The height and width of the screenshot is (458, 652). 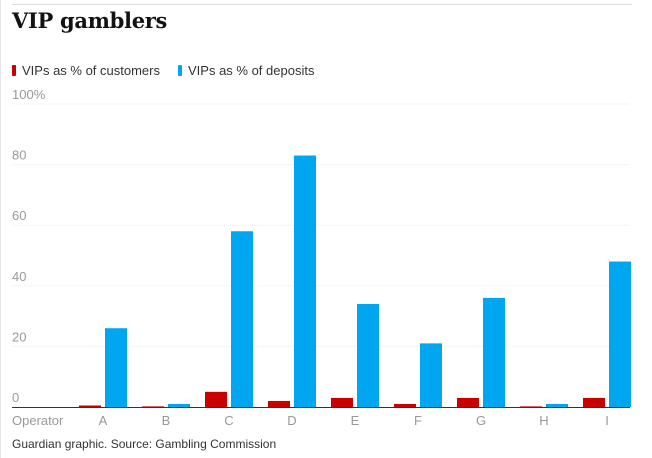 I want to click on bar-deposits-E, so click(x=368, y=355).